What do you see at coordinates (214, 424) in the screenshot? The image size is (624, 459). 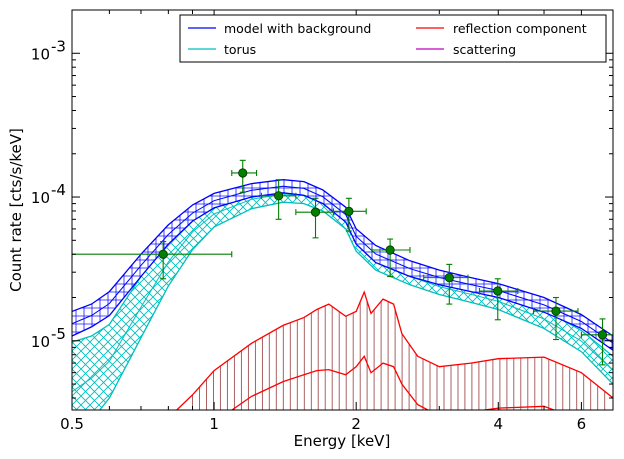 I see `x-tick-label: 1` at bounding box center [214, 424].